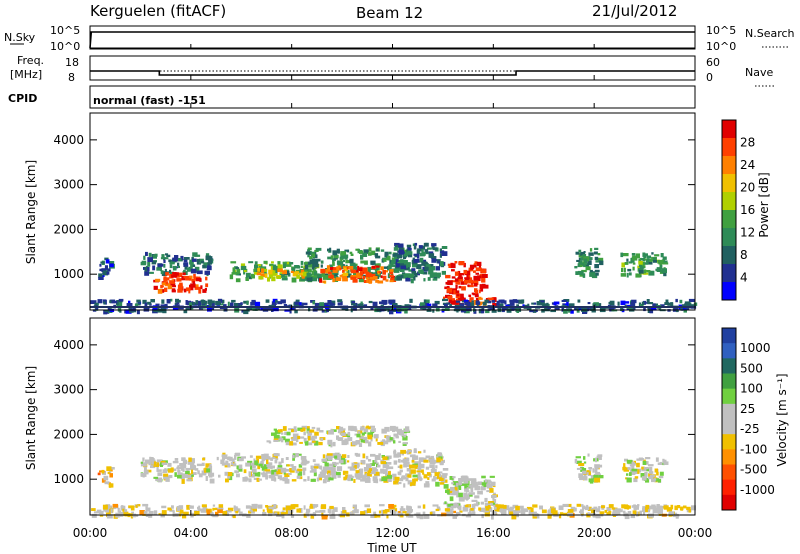  Describe the element at coordinates (392, 40) in the screenshot. I see `nsky-series-line` at that location.